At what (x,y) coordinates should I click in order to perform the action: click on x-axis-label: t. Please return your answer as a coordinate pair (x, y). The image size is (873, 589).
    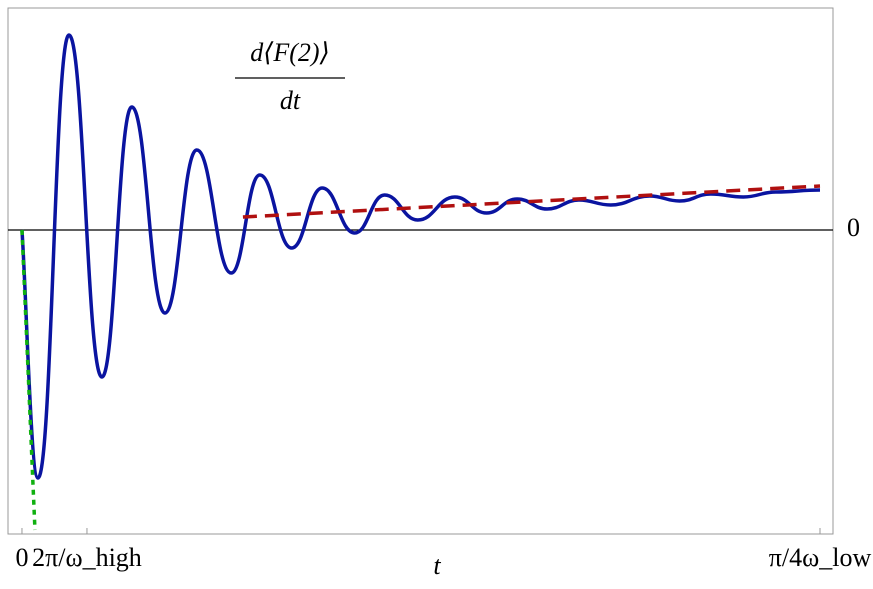
    Looking at the image, I should click on (437, 565).